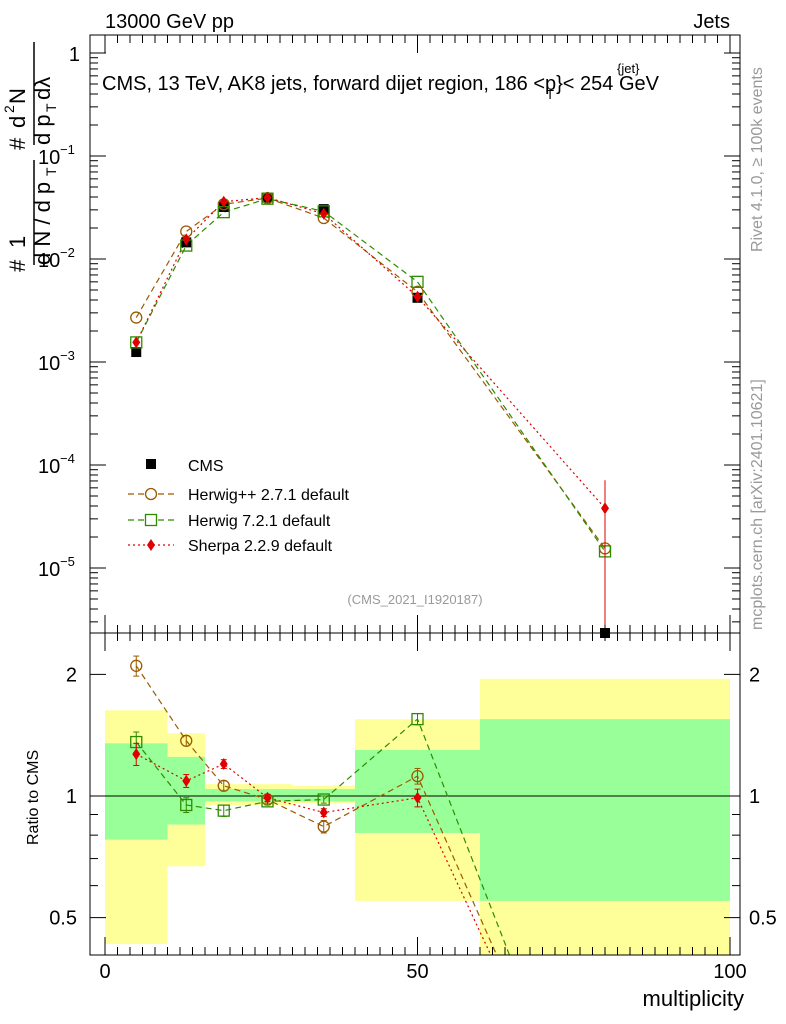 The image size is (786, 1024). What do you see at coordinates (277, 744) in the screenshot?
I see `ratio-points` at bounding box center [277, 744].